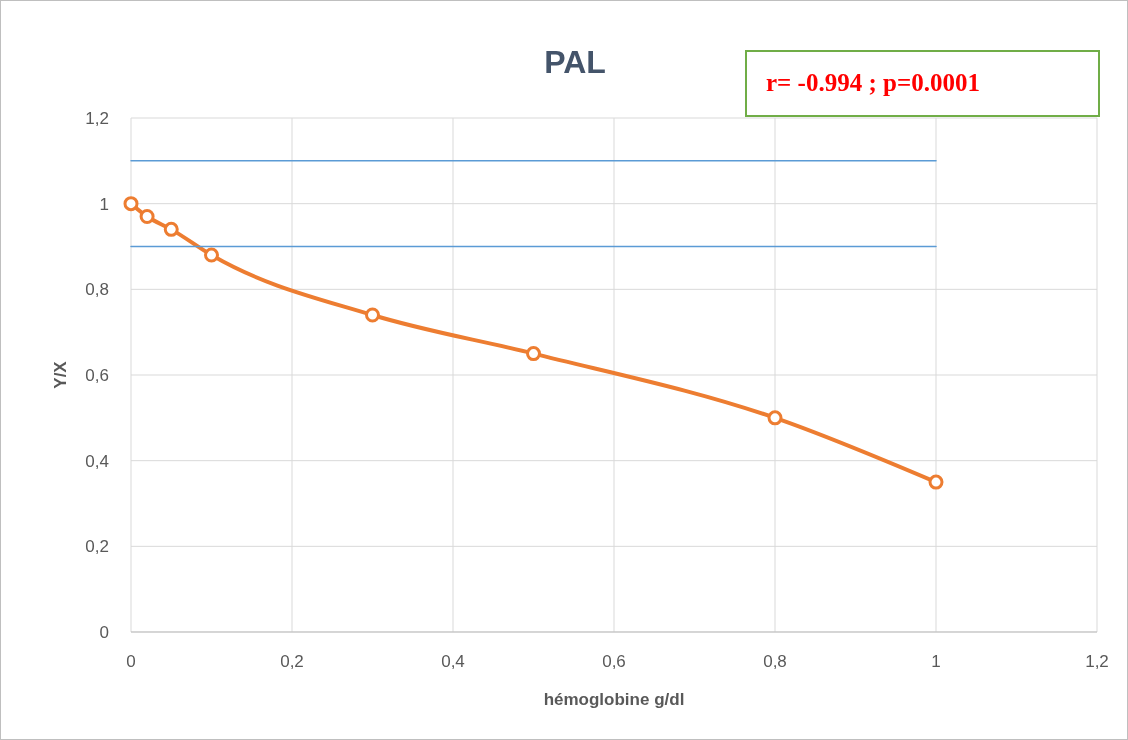 This screenshot has width=1128, height=740. I want to click on x-tick-label: 0,6, so click(614, 661).